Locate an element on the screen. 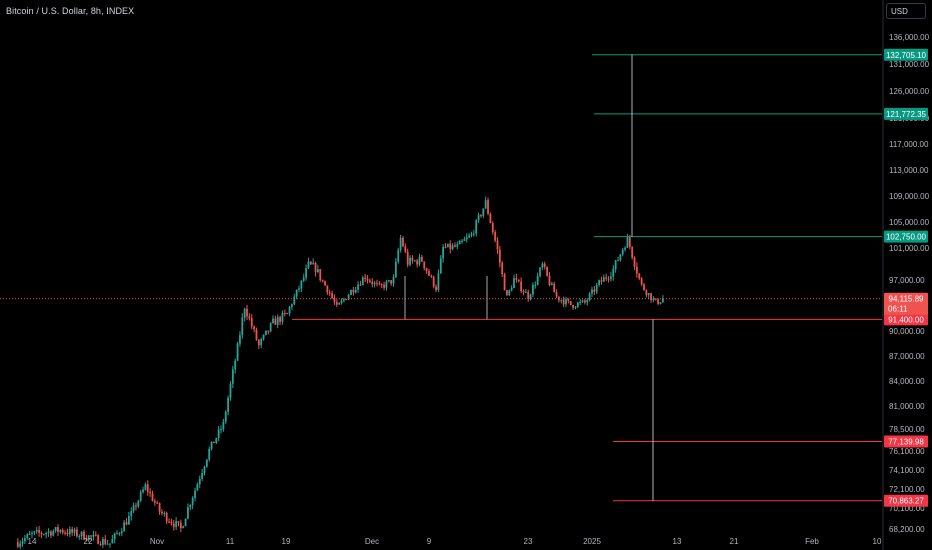  time-tick-label: 19 is located at coordinates (286, 541).